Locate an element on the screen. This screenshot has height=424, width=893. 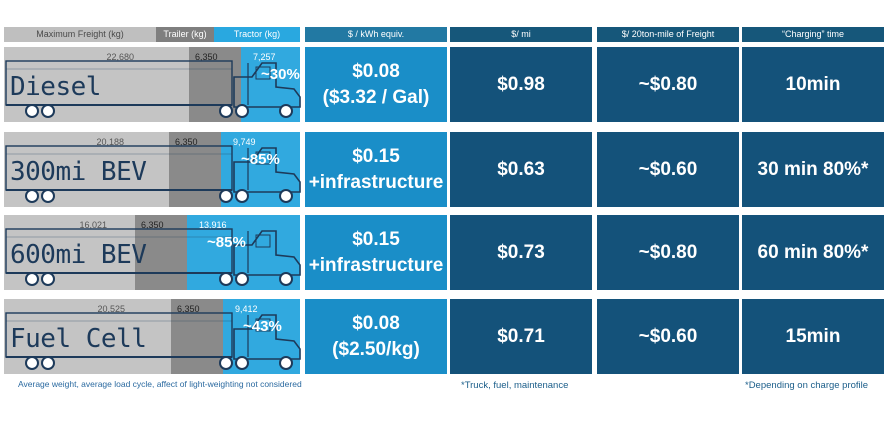
header-tractor: Tractor (kg) is located at coordinates (257, 34).